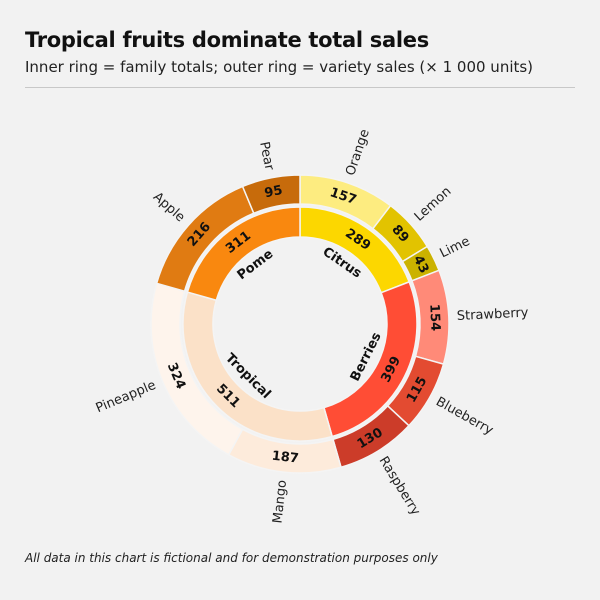  I want to click on variety-value-label: 95, so click(273, 192).